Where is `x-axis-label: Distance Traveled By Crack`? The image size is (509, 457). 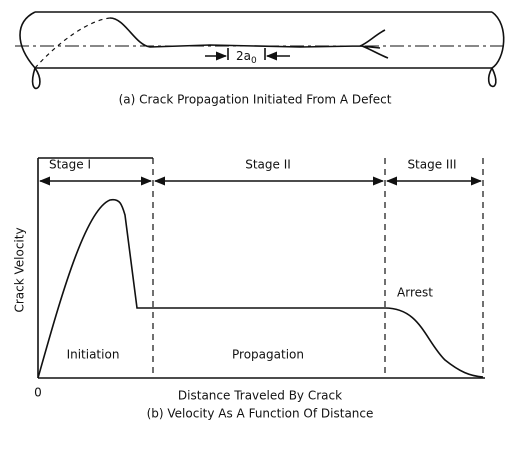
x-axis-label: Distance Traveled By Crack is located at coordinates (260, 396).